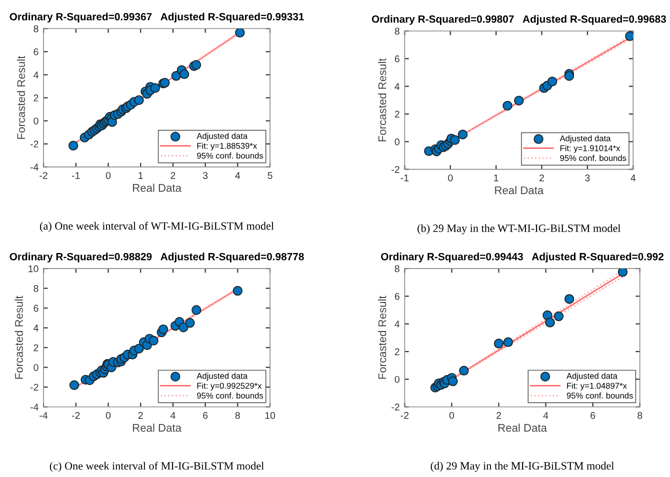 The width and height of the screenshot is (670, 477). I want to click on legend-label: Fit: y=1.88539*x, so click(227, 146).